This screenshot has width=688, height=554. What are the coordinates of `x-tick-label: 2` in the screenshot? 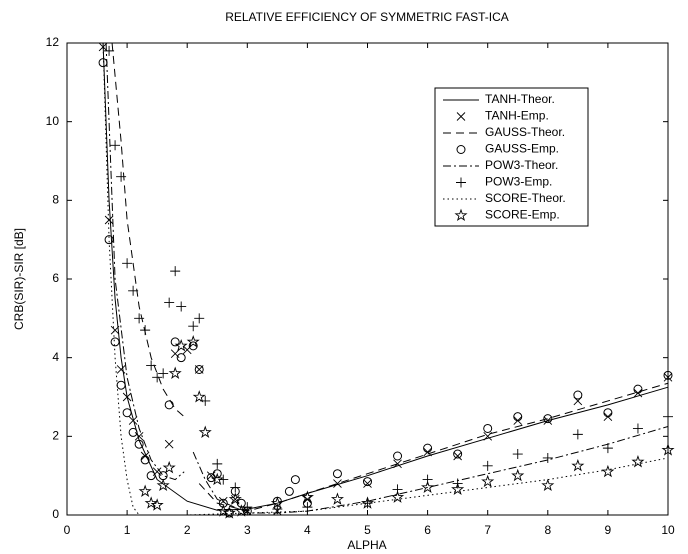 It's located at (187, 530).